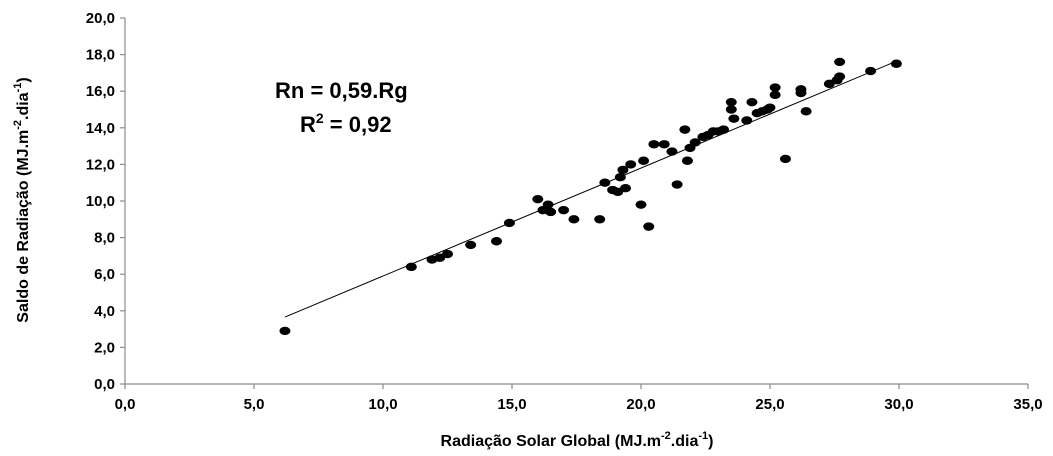  I want to click on y-tick-label: 16,0, so click(100, 91).